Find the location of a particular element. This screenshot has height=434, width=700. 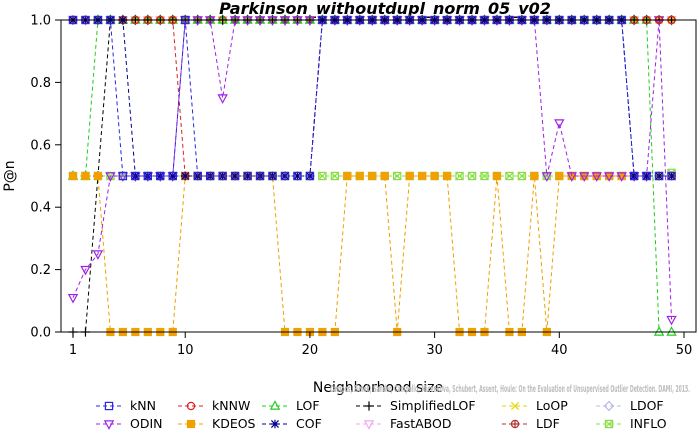

x-tick-label: 10 is located at coordinates (185, 350).